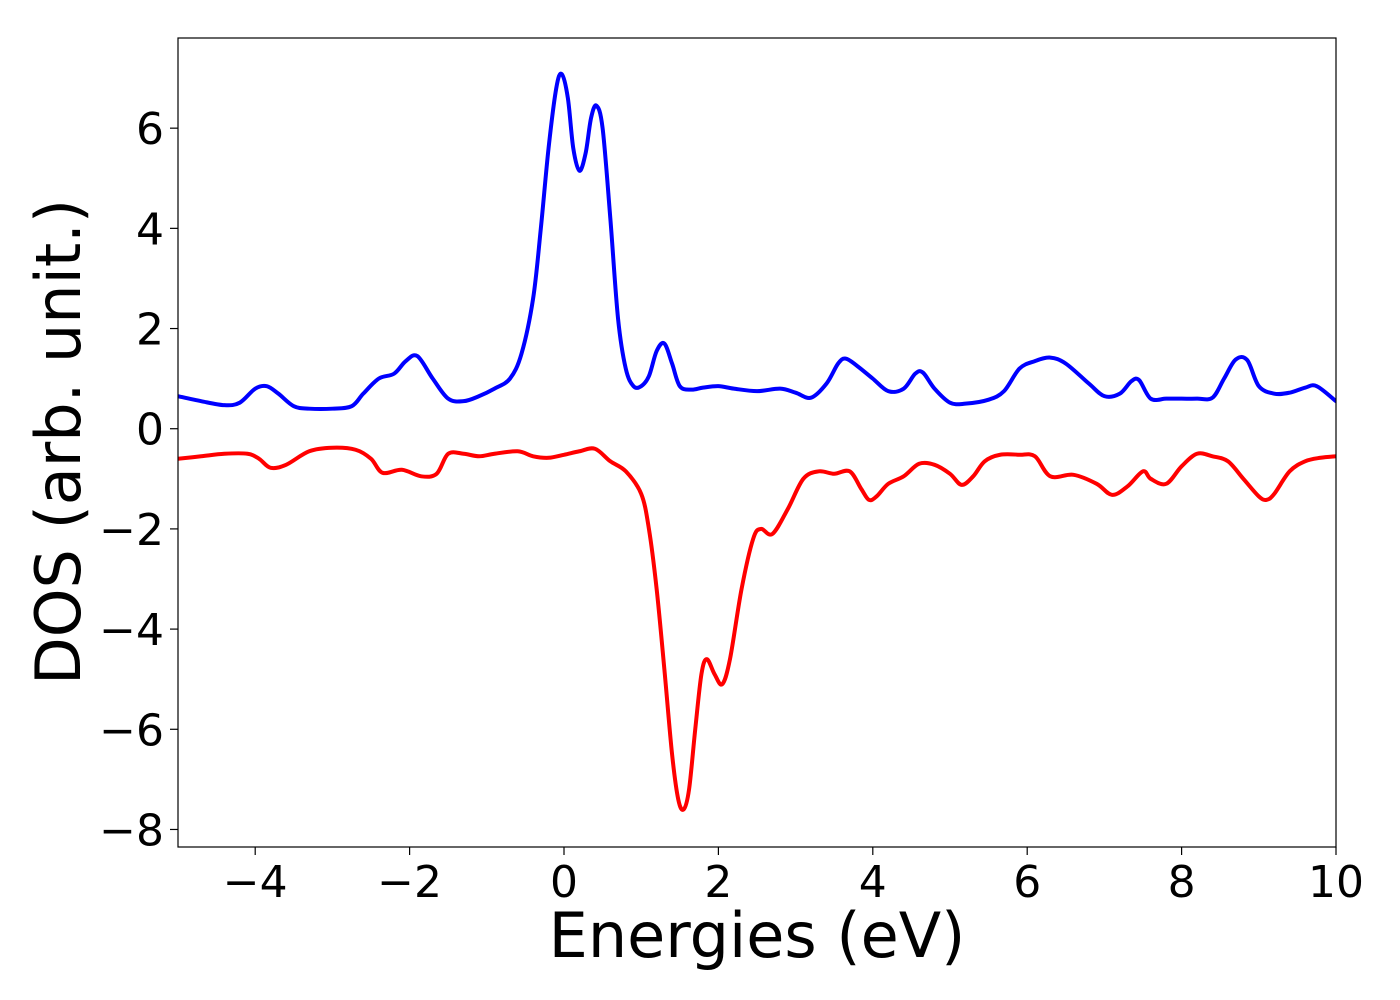  Describe the element at coordinates (131, 830) in the screenshot. I see `y-tick-label: −8` at that location.